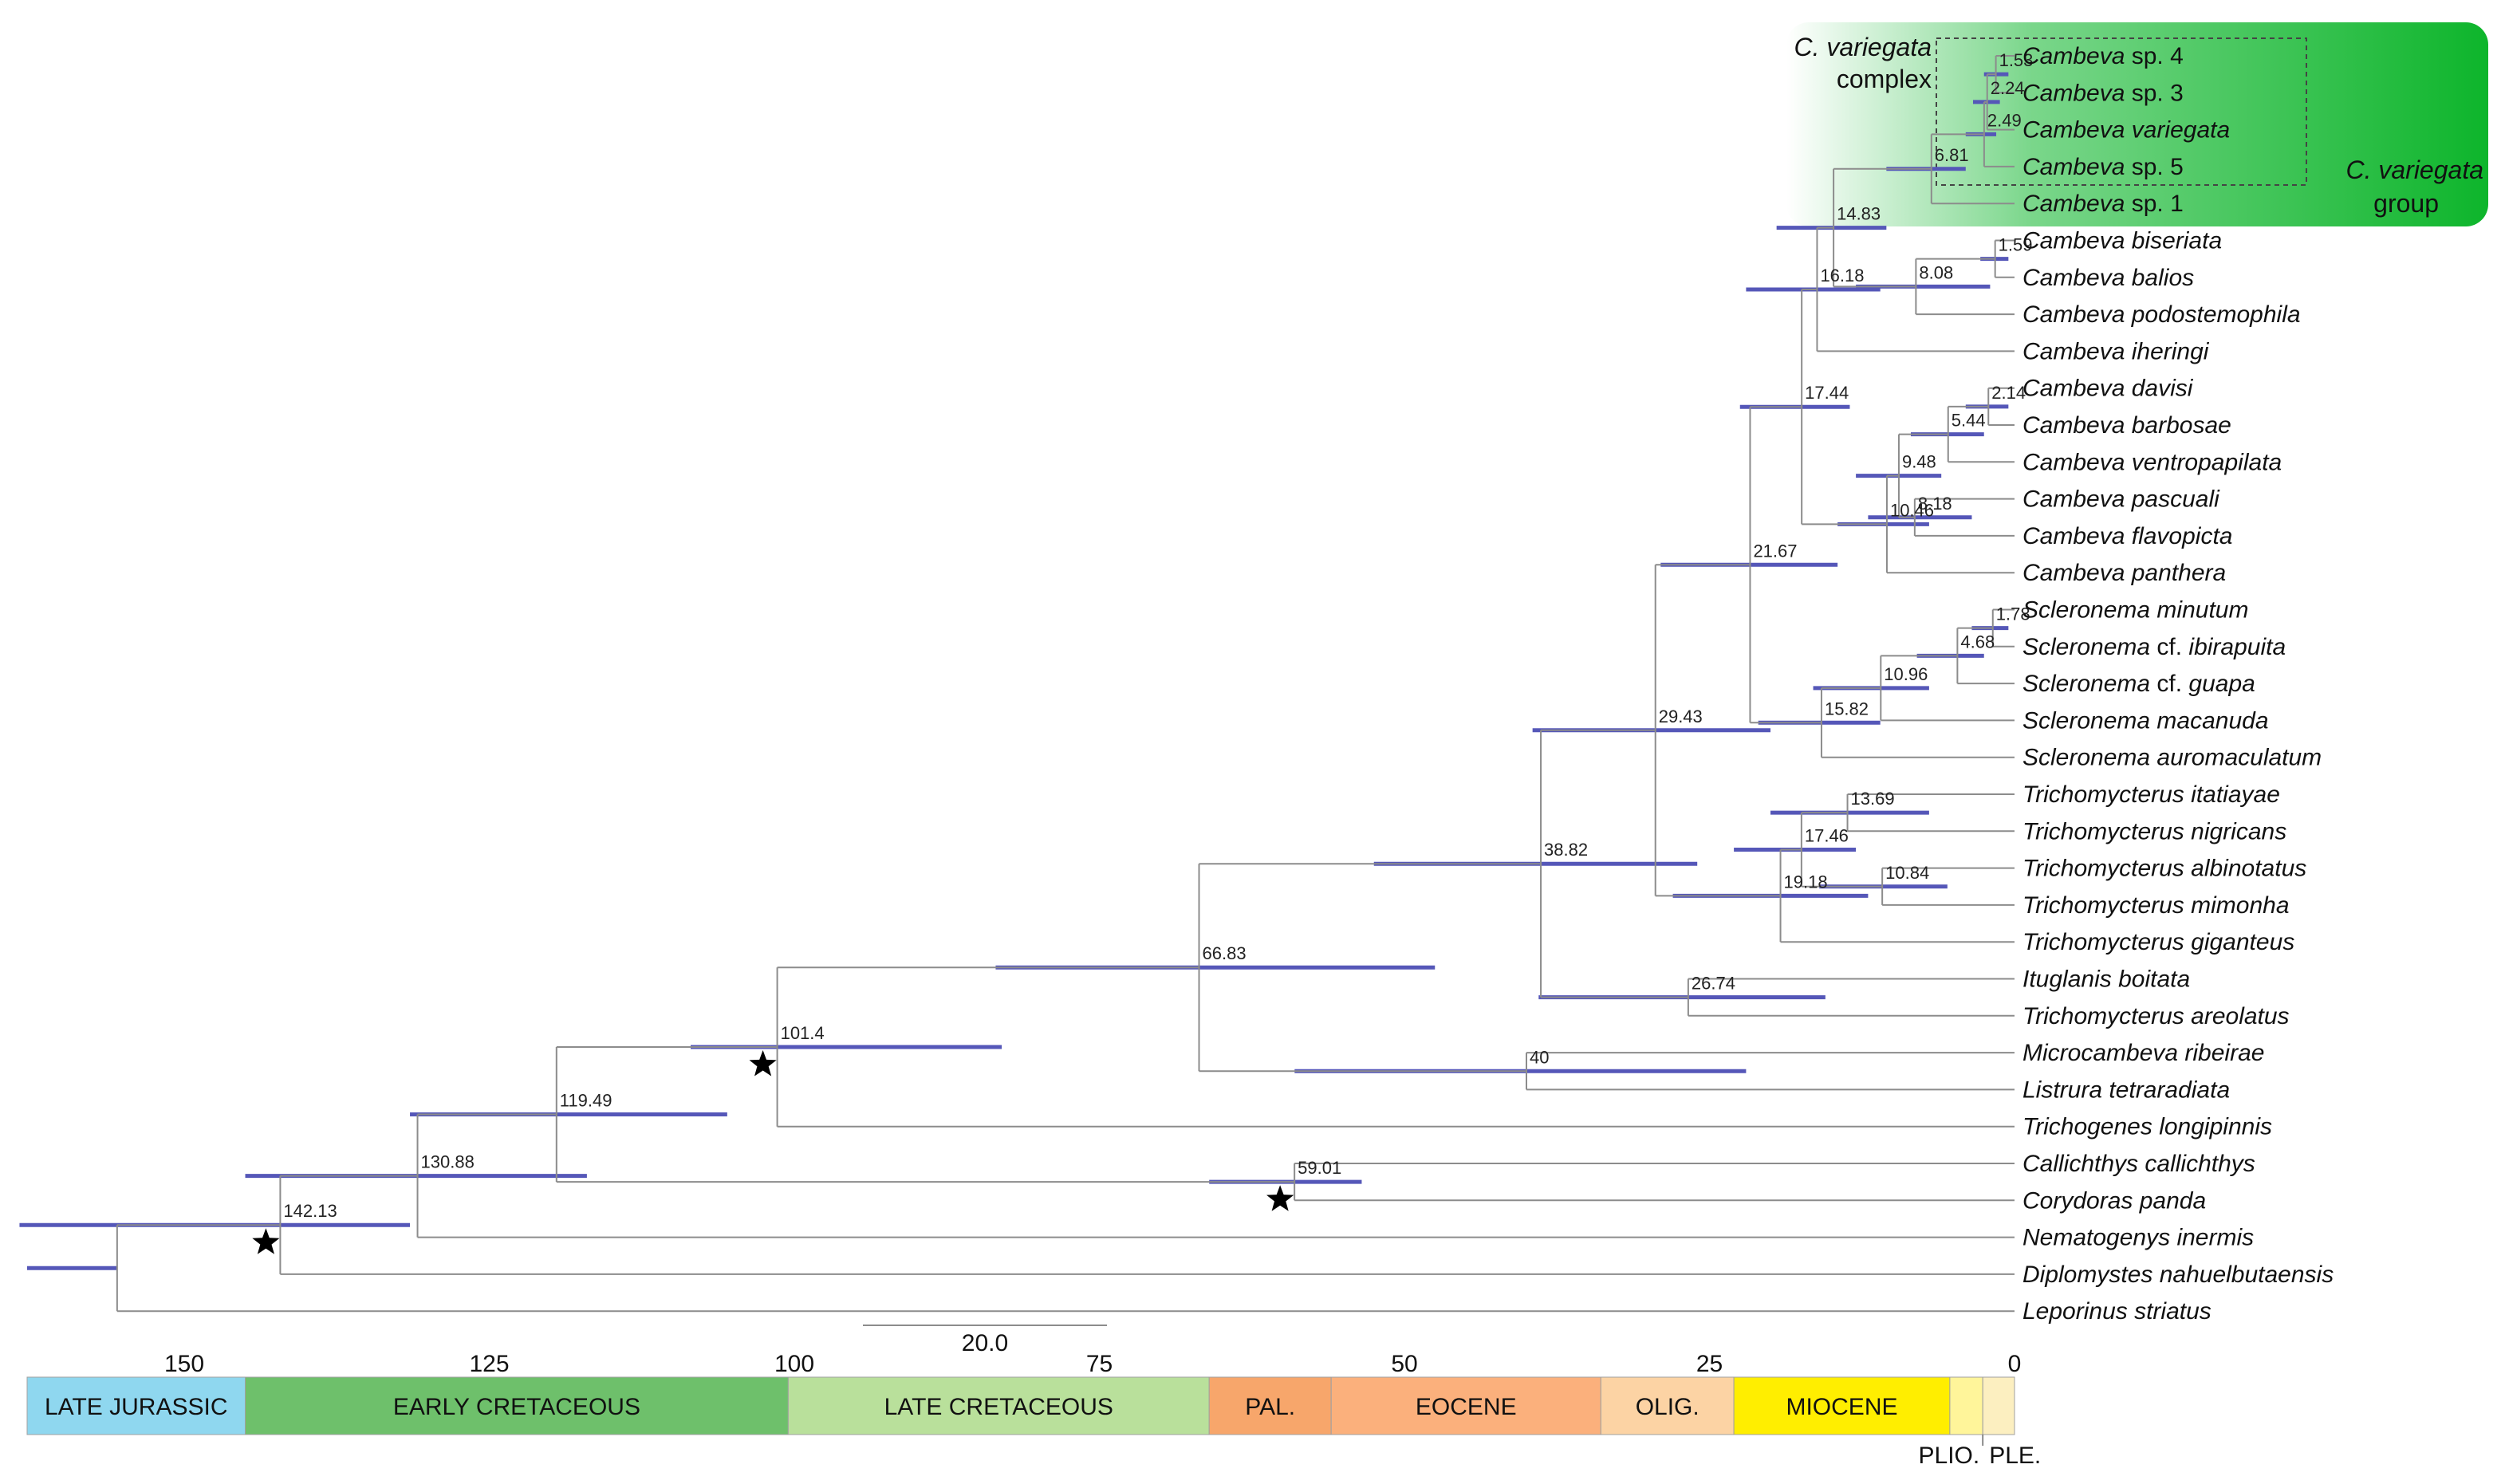 This screenshot has height=1484, width=2501. Describe the element at coordinates (2239, 942) in the screenshot. I see `taxon-epithet: giganteus` at that location.